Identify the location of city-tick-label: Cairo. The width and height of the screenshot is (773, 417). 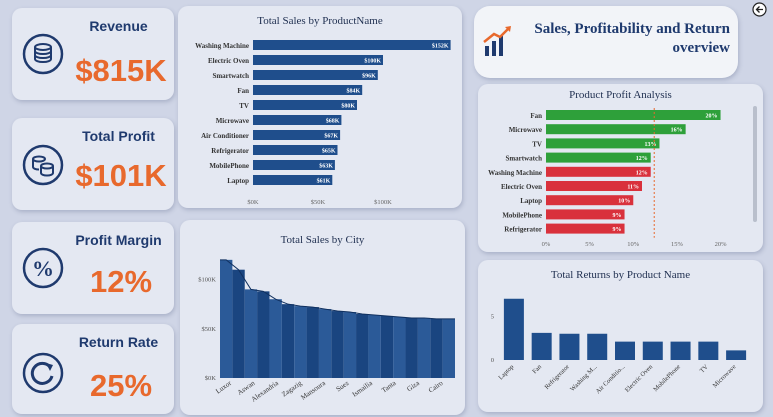
(436, 387).